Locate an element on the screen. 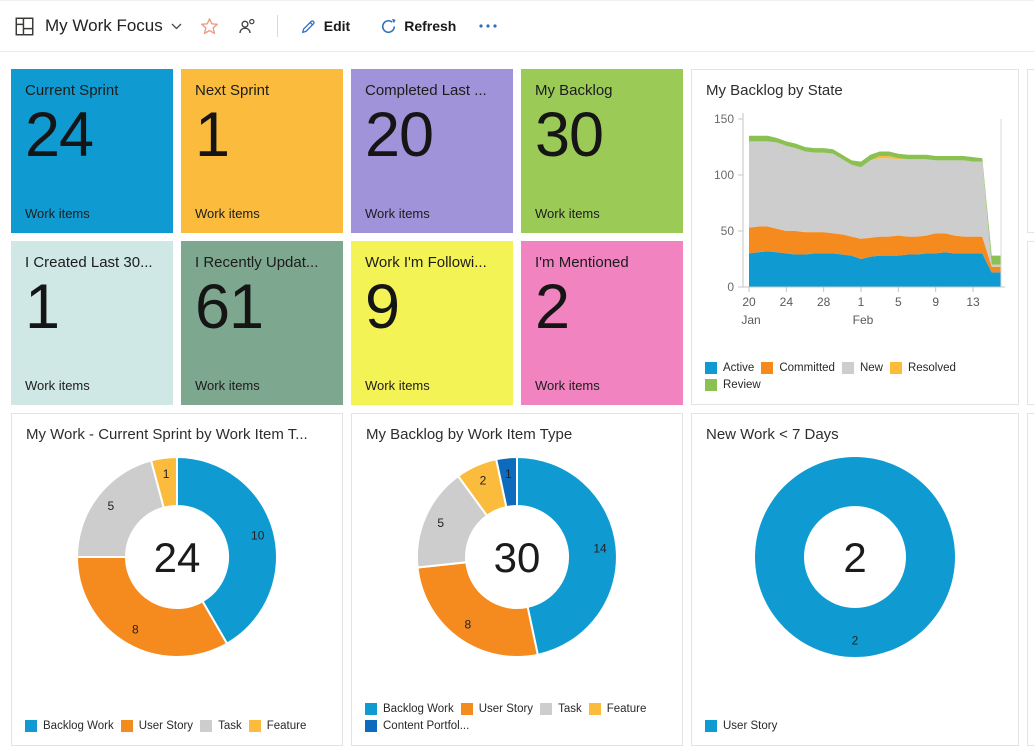  refresh-button: Refresh is located at coordinates (418, 26).